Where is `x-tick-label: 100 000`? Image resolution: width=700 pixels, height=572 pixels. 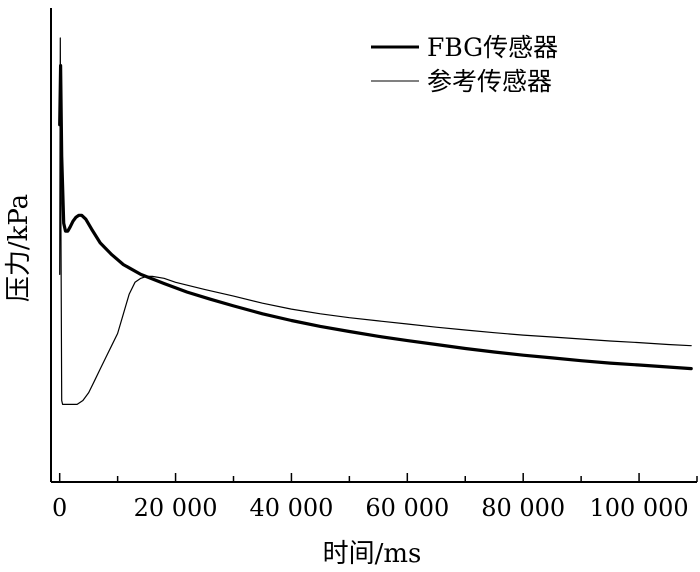 x-tick-label: 100 000 is located at coordinates (638, 508).